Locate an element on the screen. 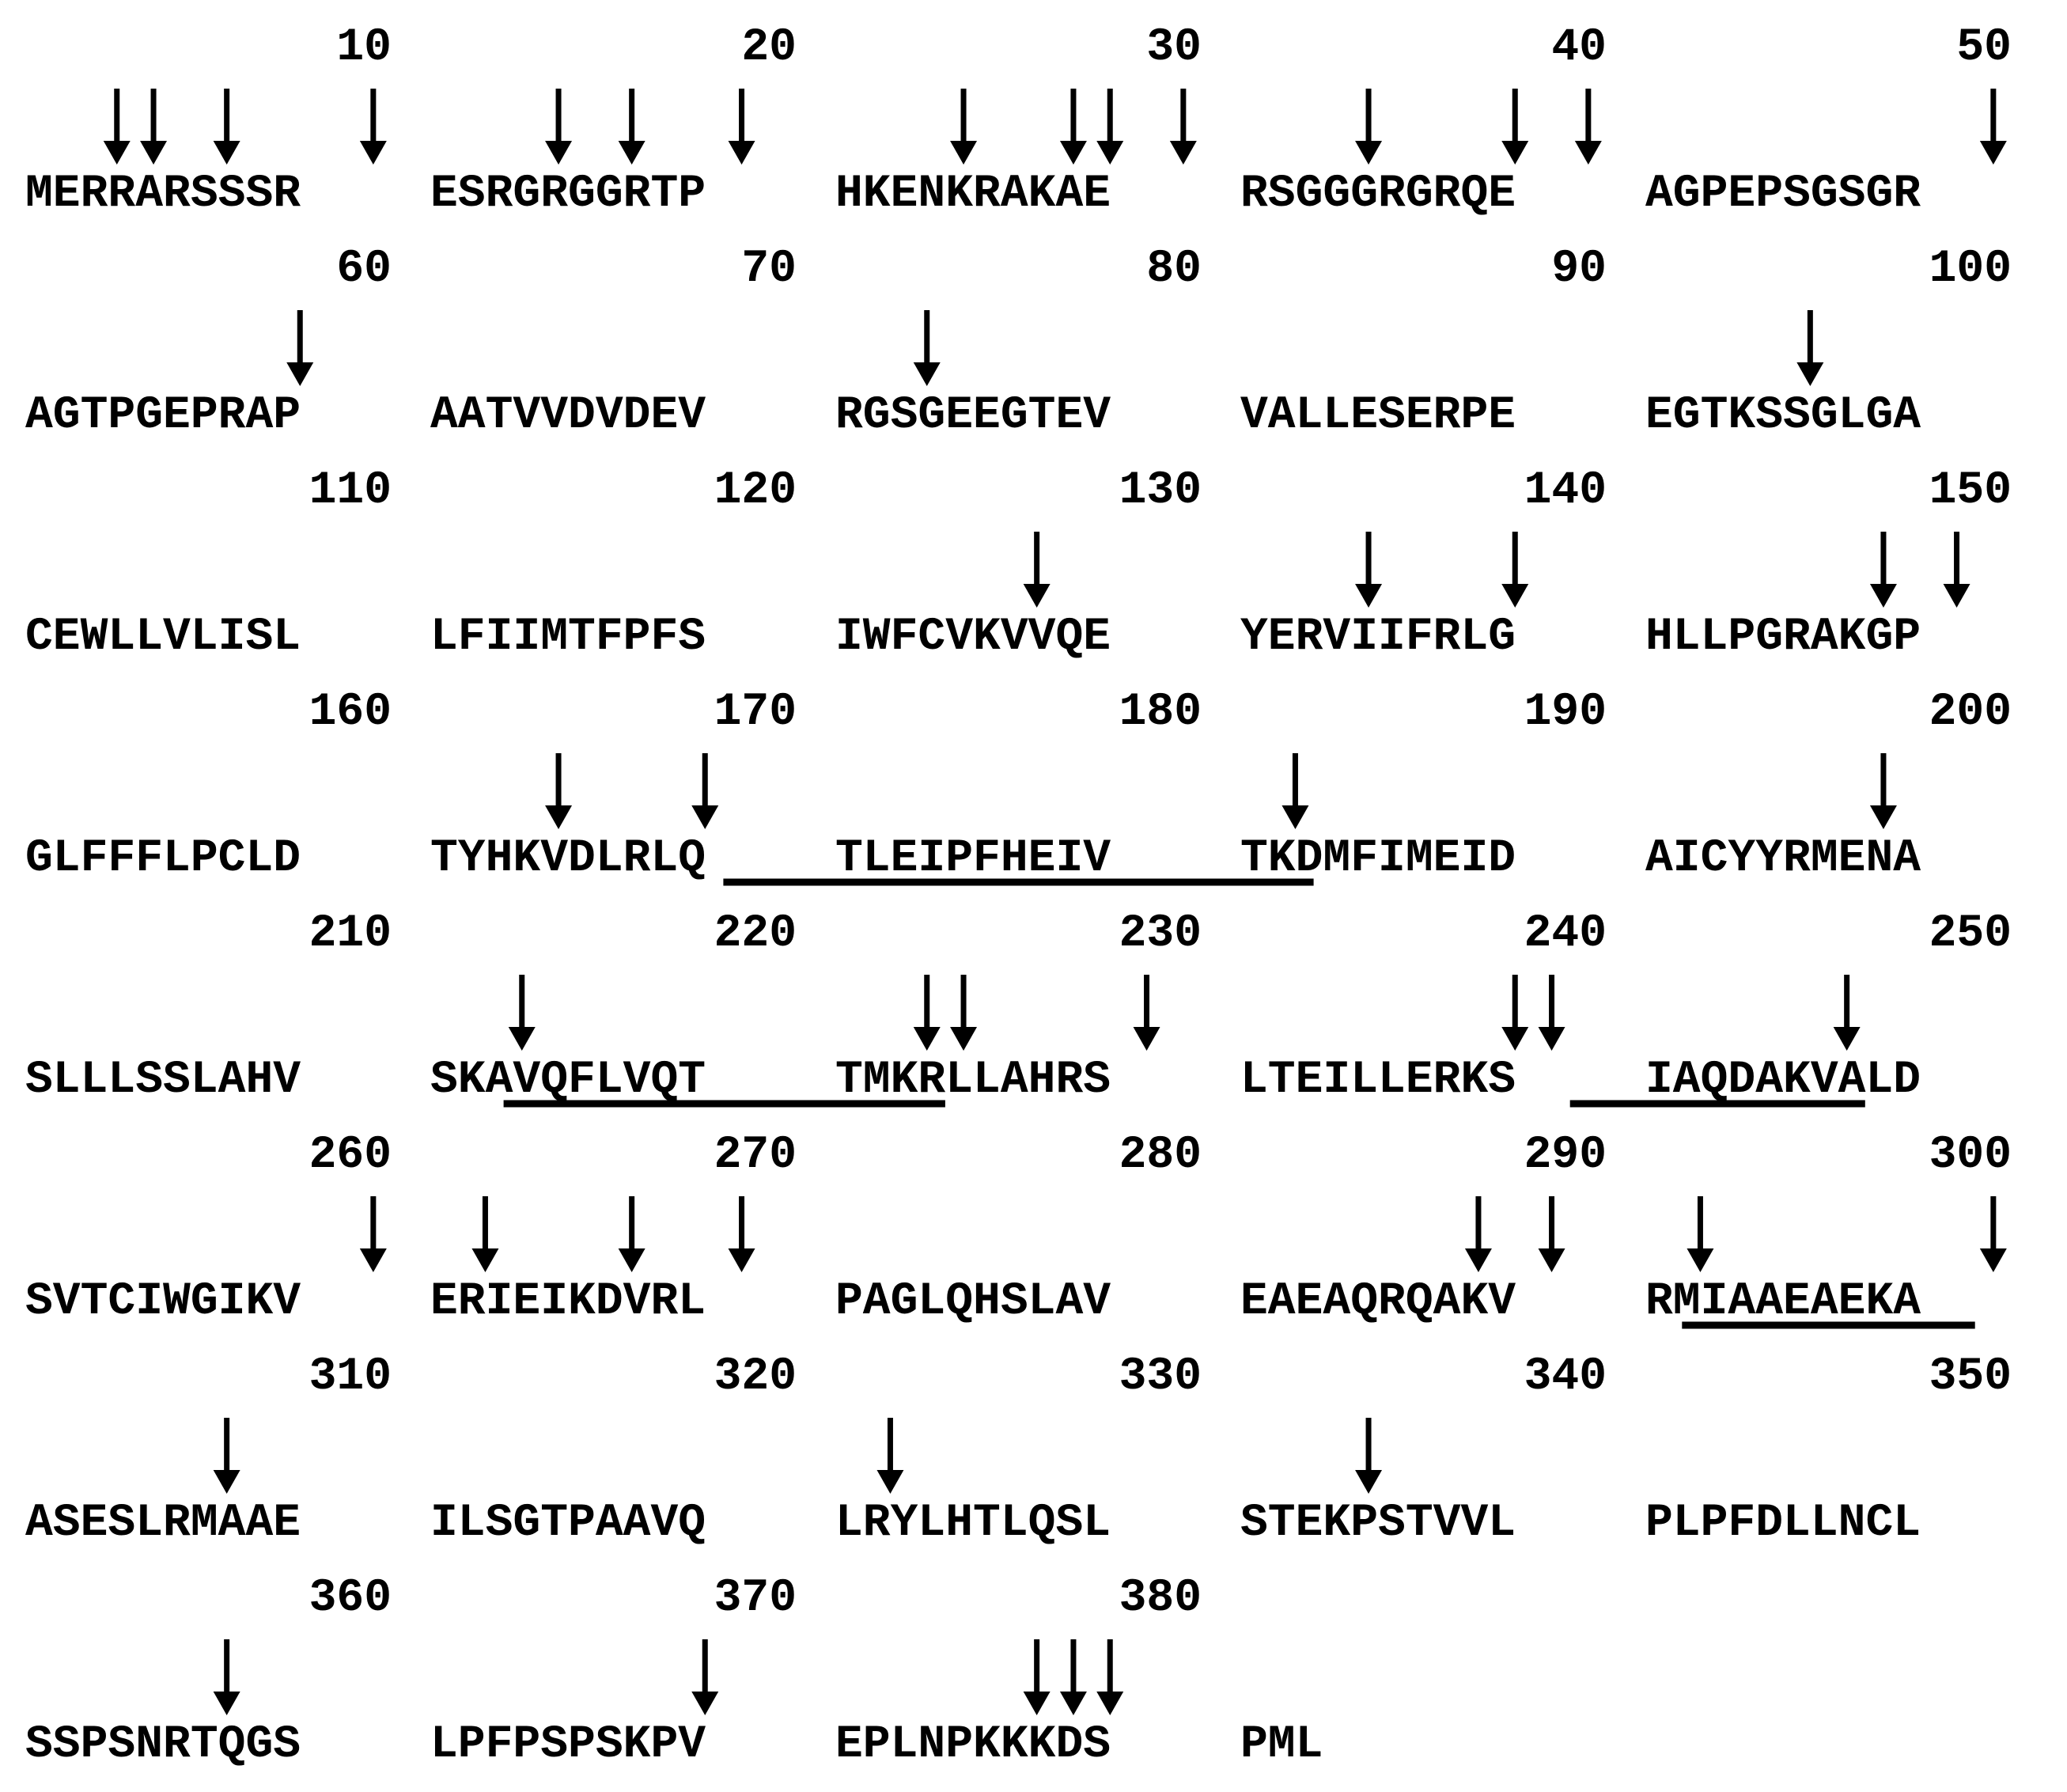 This screenshot has width=2067, height=1792. position-number: 120 is located at coordinates (755, 491).